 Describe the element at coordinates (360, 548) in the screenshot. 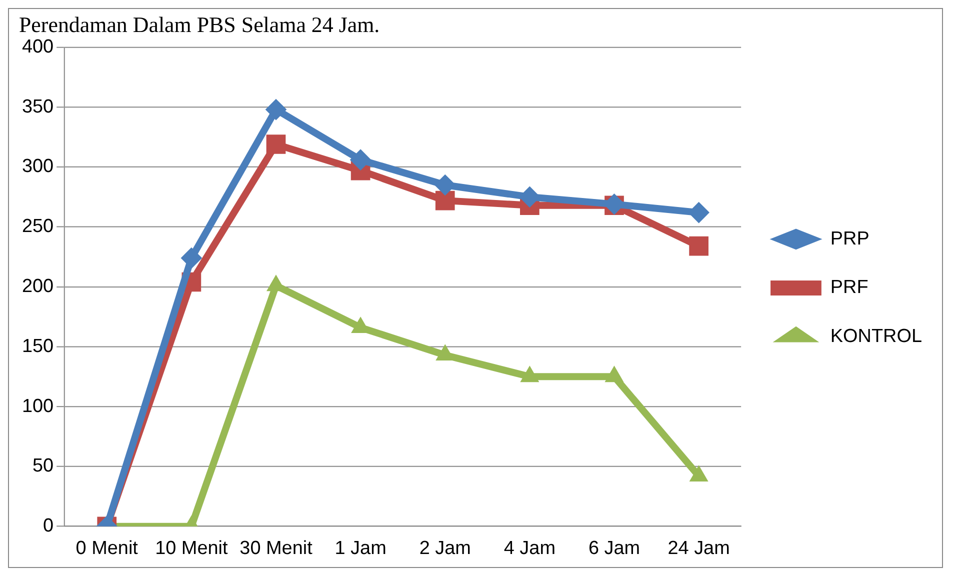

I see `x-tick-label: 1 Jam` at that location.